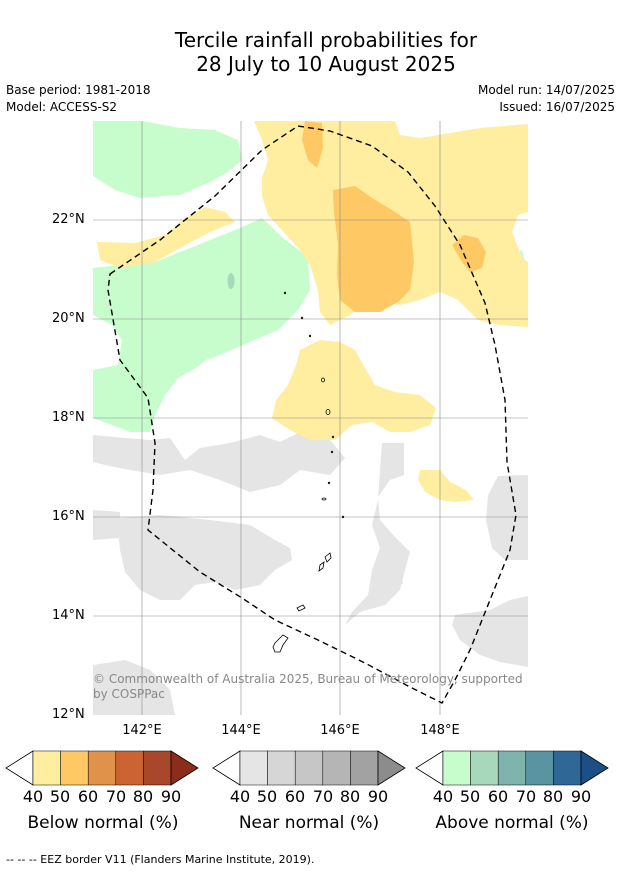 The height and width of the screenshot is (873, 621). Describe the element at coordinates (231, 281) in the screenshot. I see `above-normal-50-patch` at that location.